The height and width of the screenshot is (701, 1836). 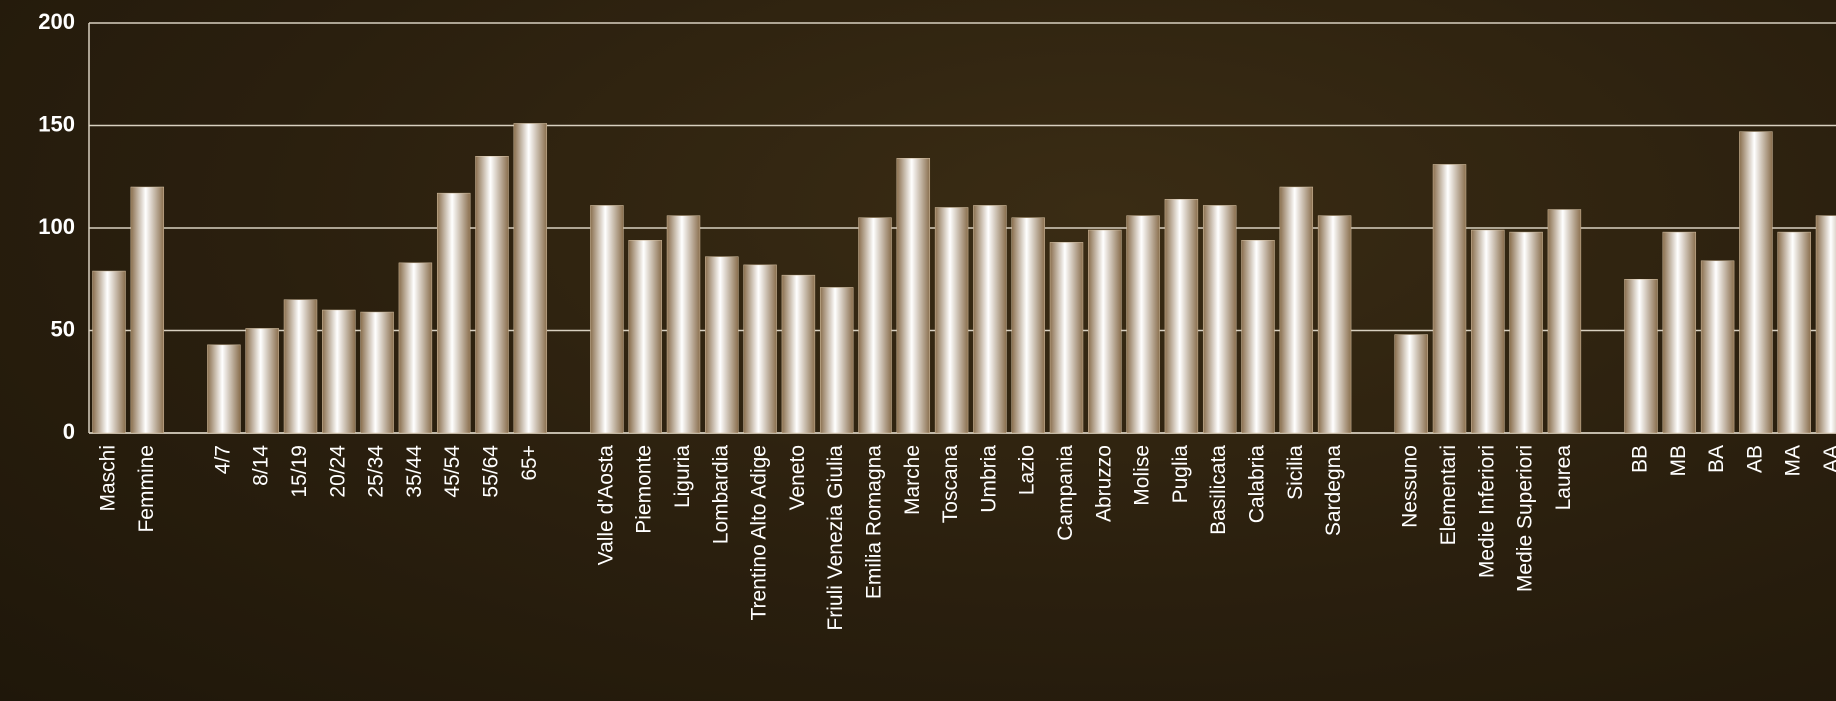 I want to click on x-tick-label: 55/64, so click(x=491, y=471).